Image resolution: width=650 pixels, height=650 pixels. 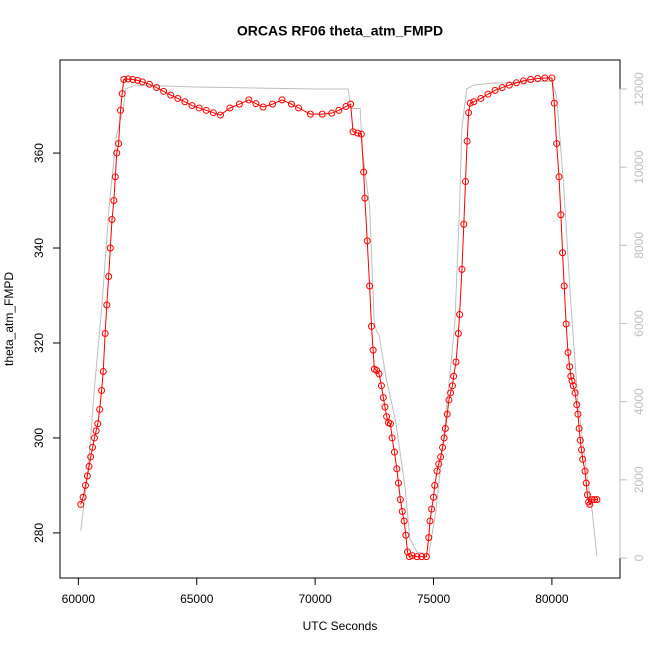 I want to click on y2-tick-label: 2000, so click(x=639, y=479).